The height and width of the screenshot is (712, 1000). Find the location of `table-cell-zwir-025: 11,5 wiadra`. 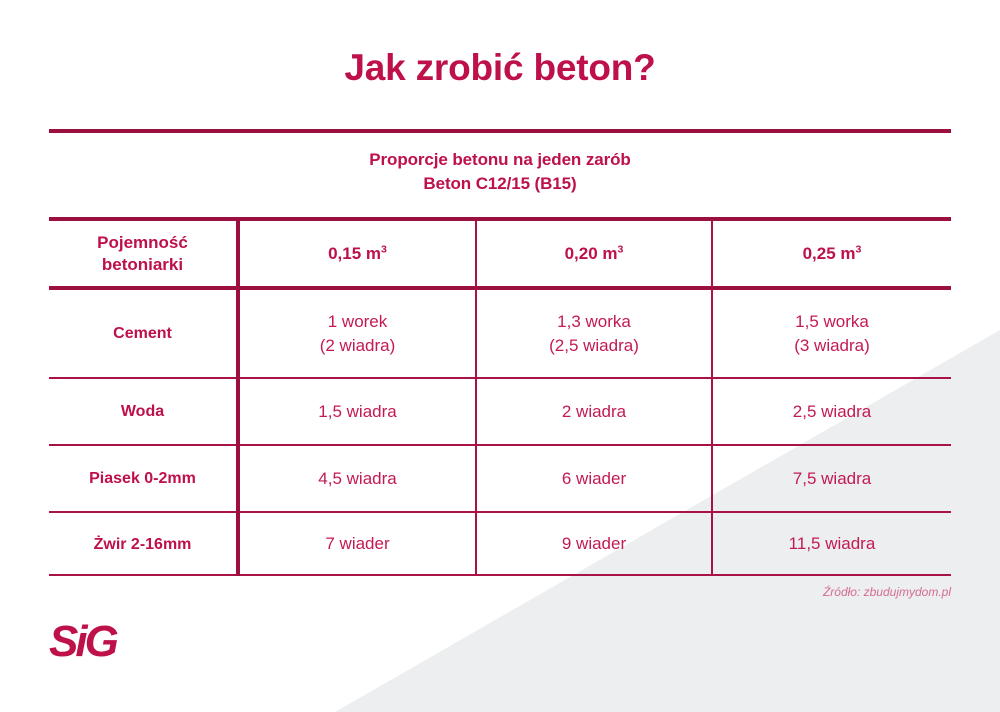

table-cell-zwir-025: 11,5 wiadra is located at coordinates (832, 543).